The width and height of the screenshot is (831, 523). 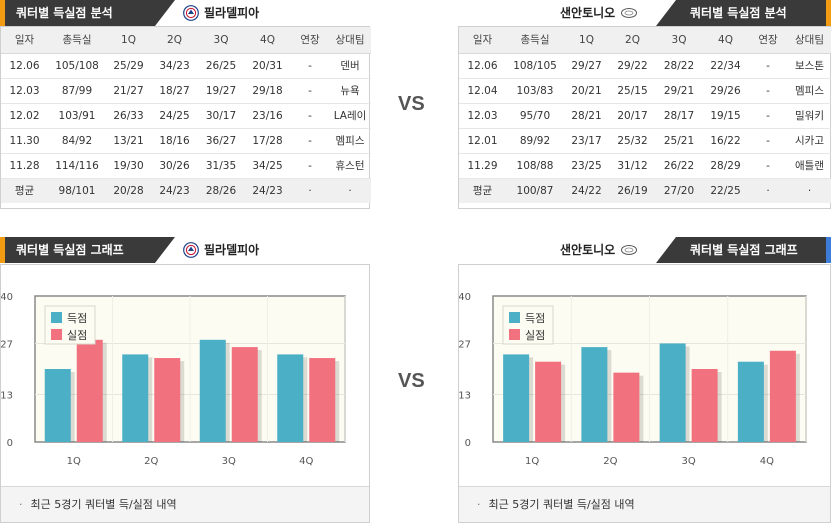 I want to click on average-cell: 98/101, so click(x=77, y=190).